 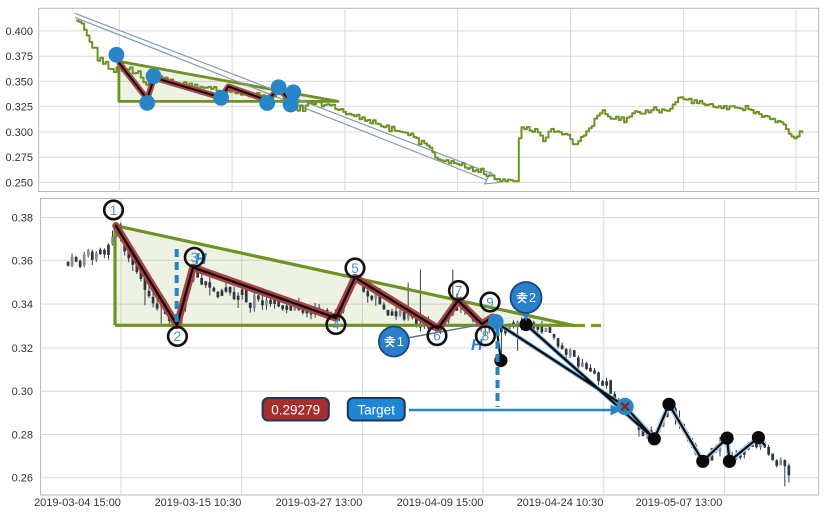 I want to click on svg-text: 2019-03-04 15:00, so click(x=77, y=503).